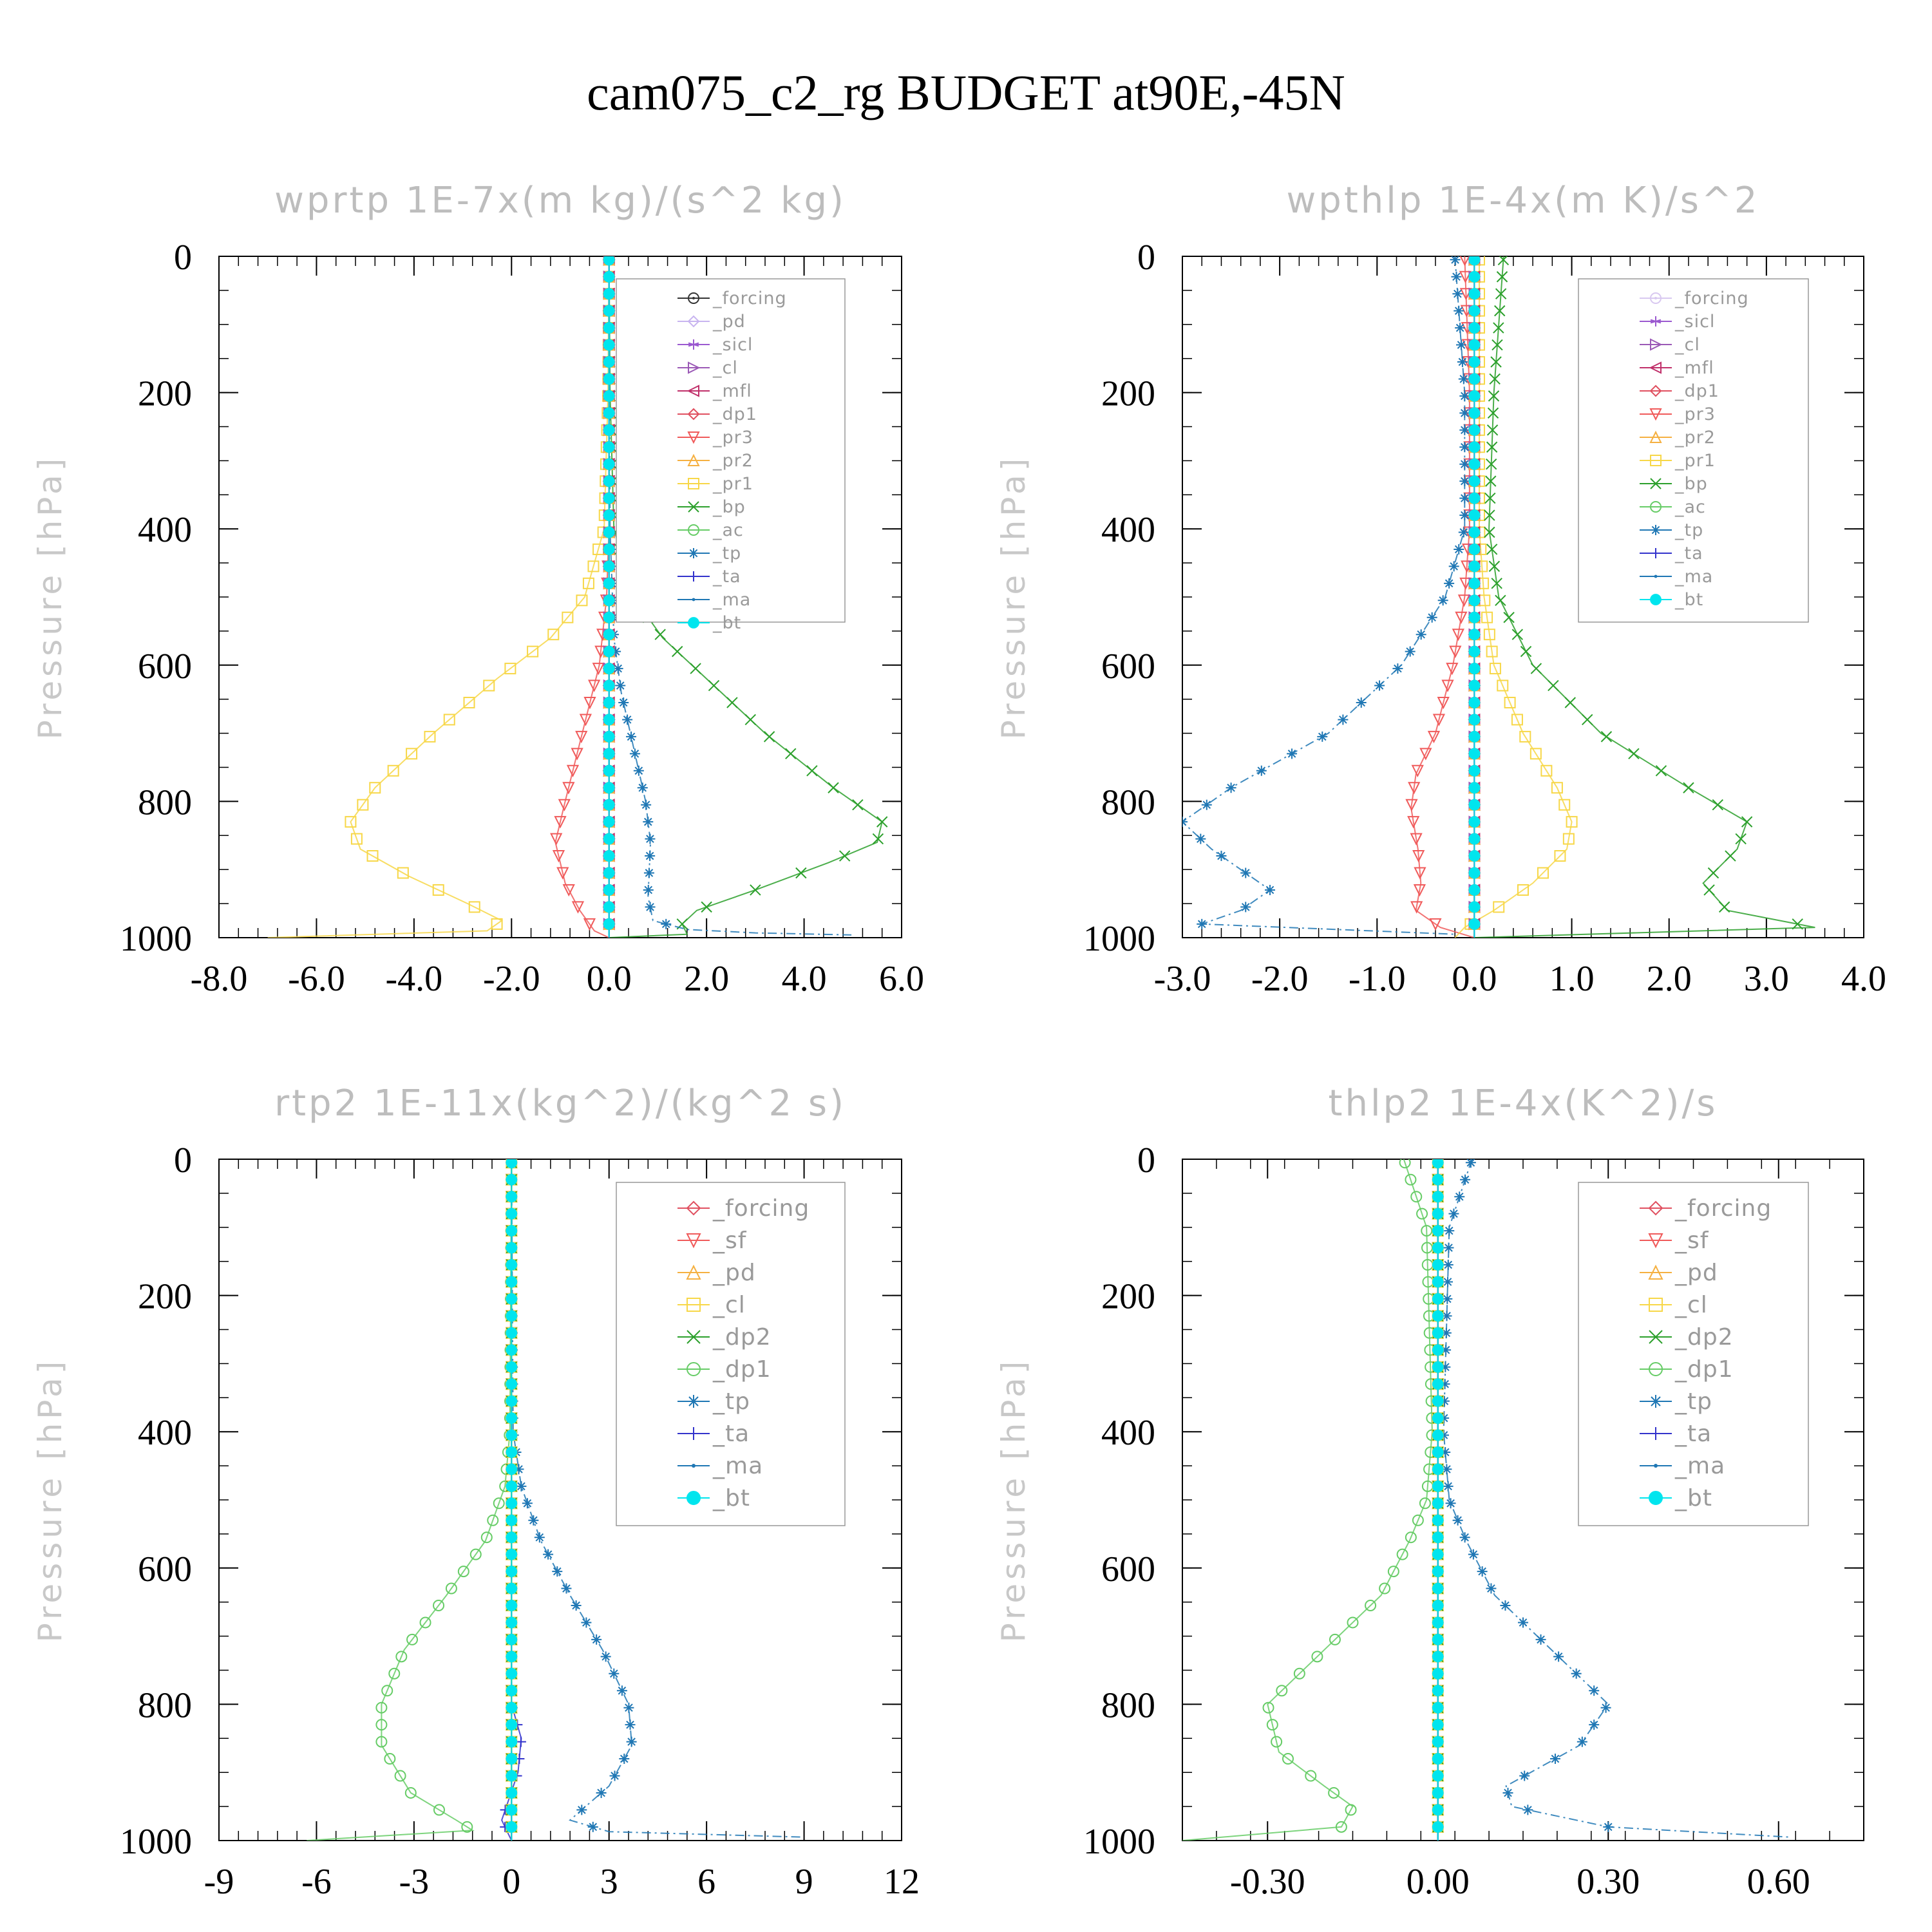  What do you see at coordinates (1128, 394) in the screenshot?
I see `y-tick-label: 200` at bounding box center [1128, 394].